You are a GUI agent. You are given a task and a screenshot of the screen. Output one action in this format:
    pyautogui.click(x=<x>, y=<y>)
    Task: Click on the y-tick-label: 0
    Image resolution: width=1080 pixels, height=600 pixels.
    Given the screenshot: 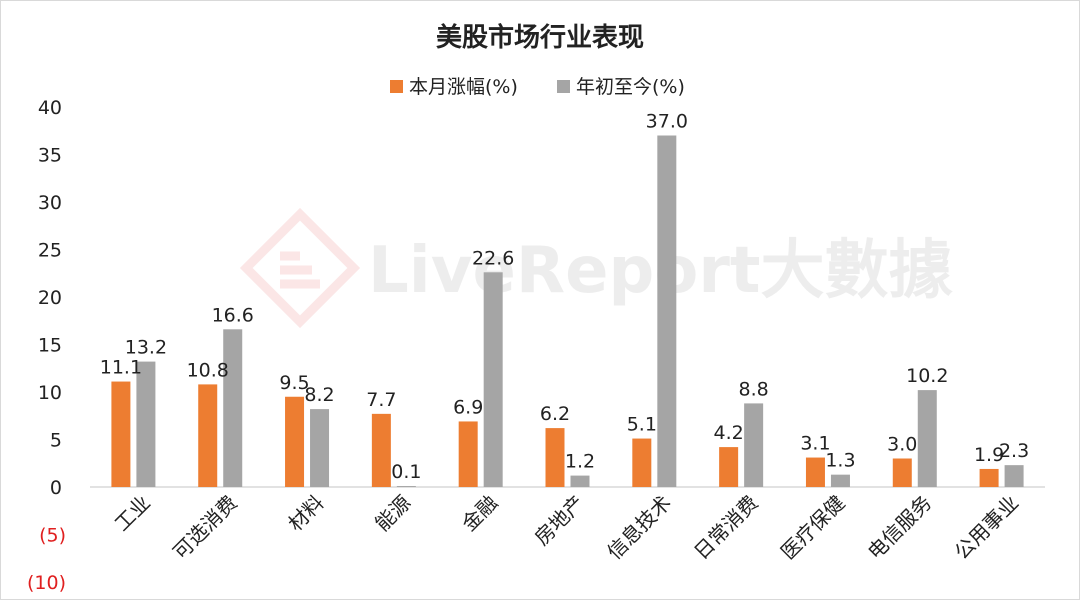 What is the action you would take?
    pyautogui.click(x=56, y=488)
    